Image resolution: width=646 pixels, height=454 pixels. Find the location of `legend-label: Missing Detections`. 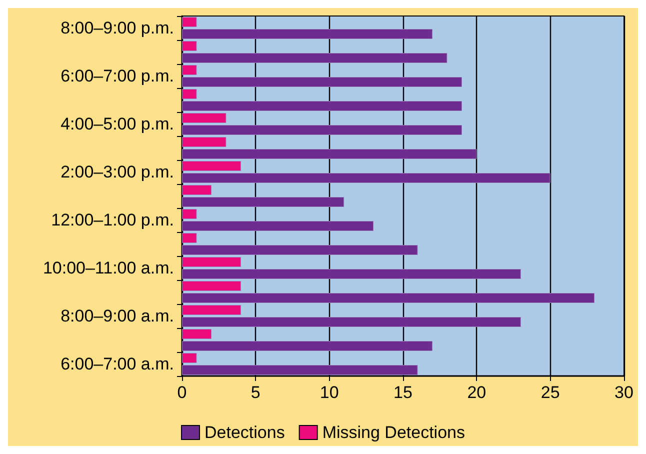

legend-label: Missing Detections is located at coordinates (393, 432).